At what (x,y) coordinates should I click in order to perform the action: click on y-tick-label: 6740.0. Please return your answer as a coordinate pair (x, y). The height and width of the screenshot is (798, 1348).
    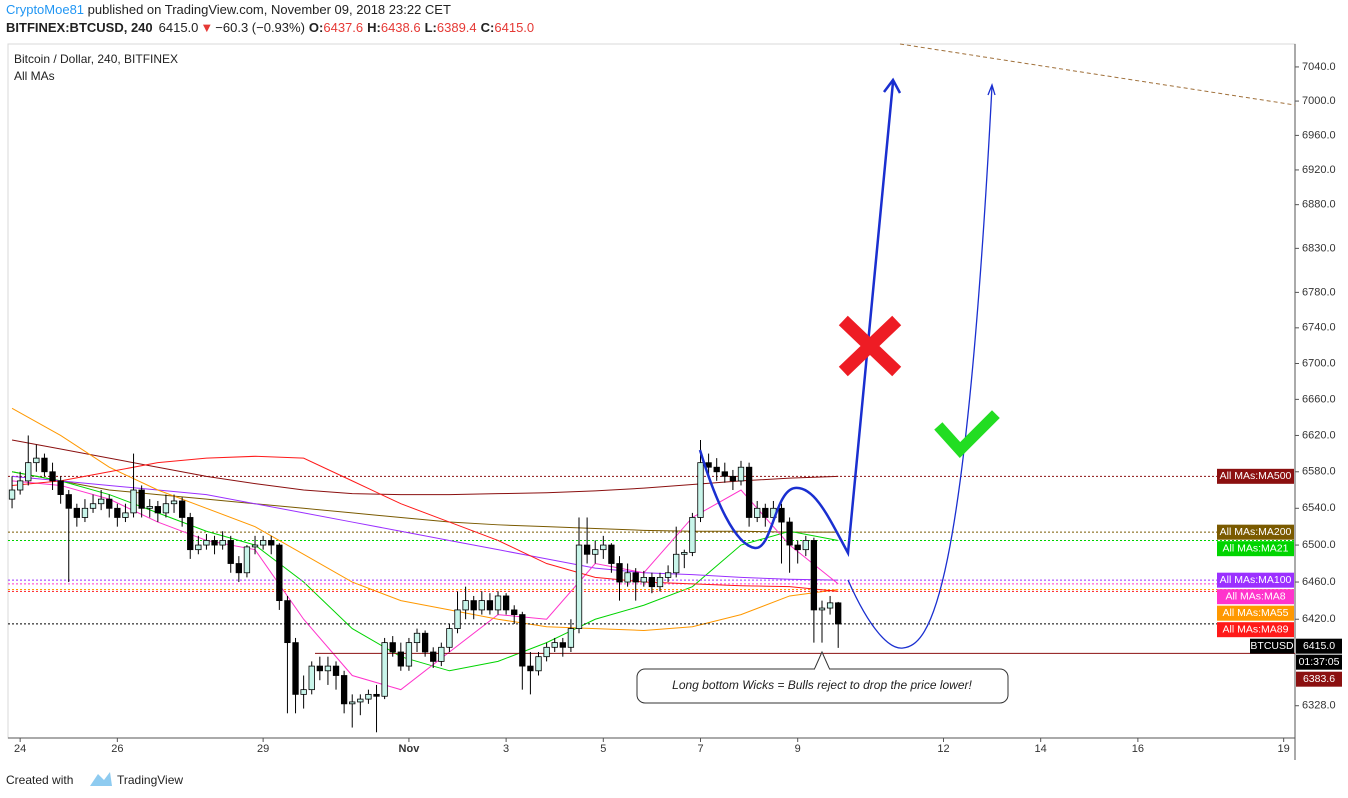
    Looking at the image, I should click on (1319, 328).